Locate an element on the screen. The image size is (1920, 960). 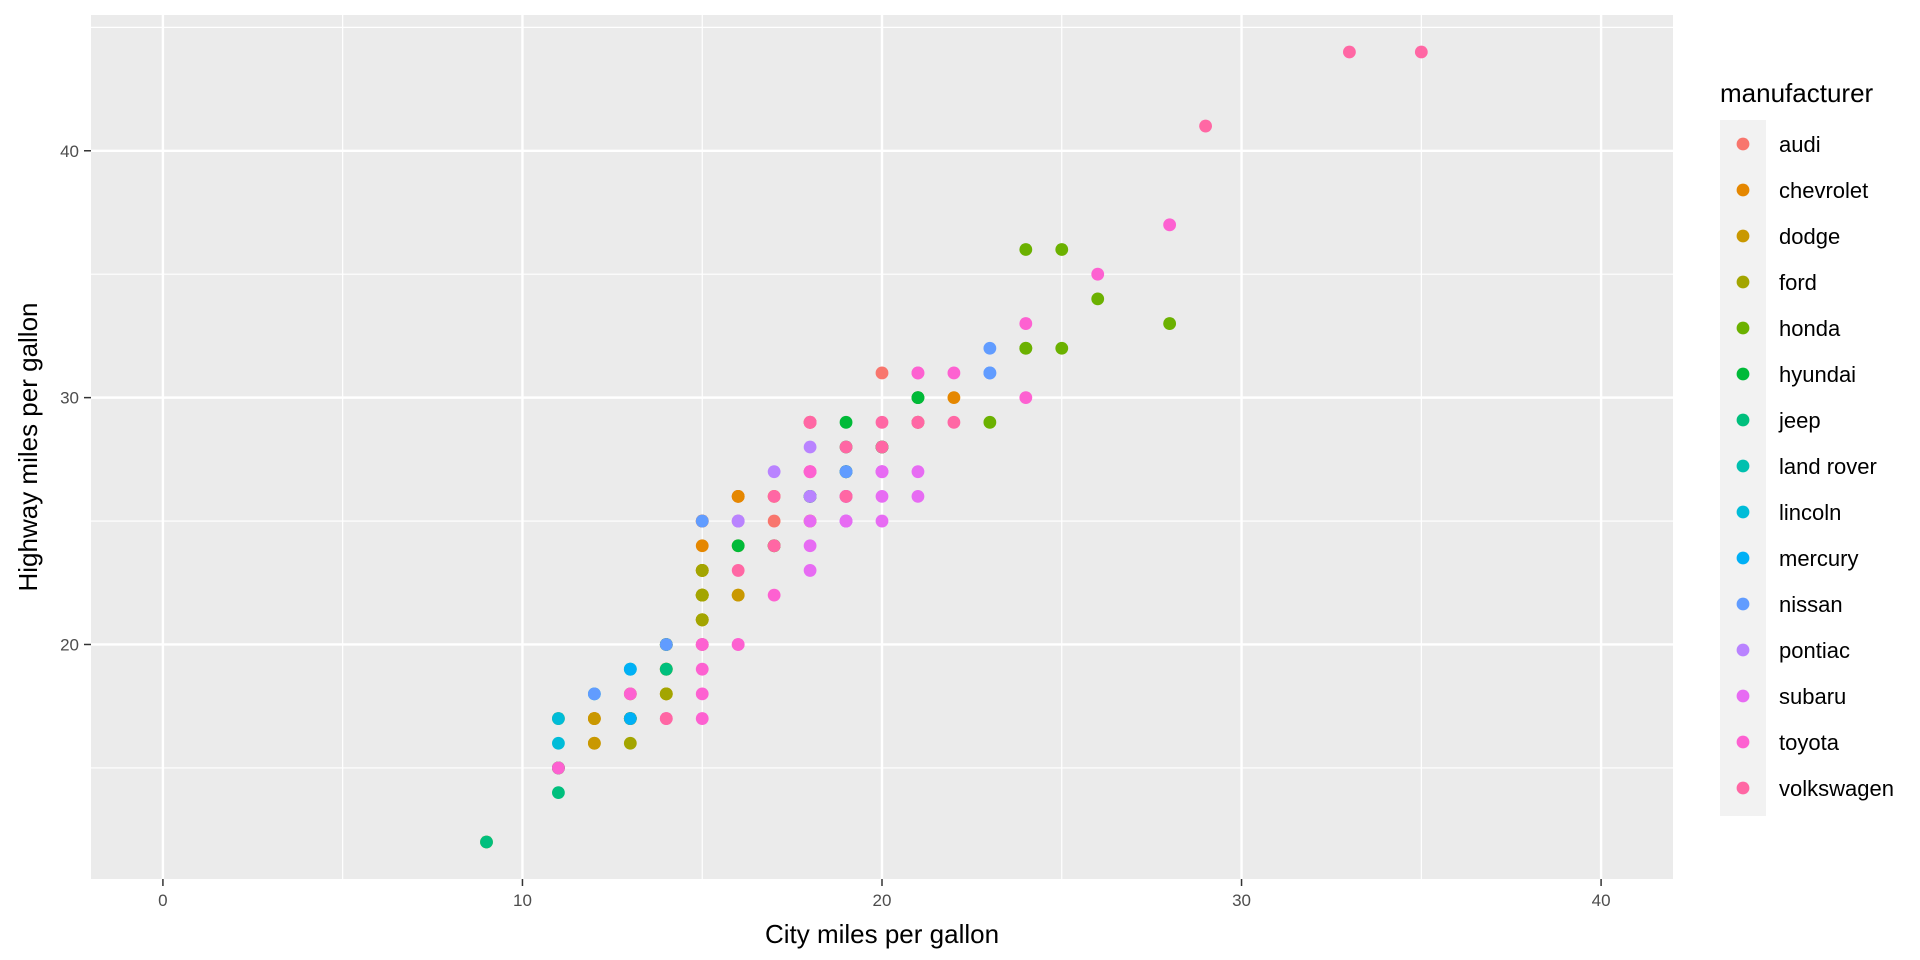
legend-key-dodge is located at coordinates (1743, 236).